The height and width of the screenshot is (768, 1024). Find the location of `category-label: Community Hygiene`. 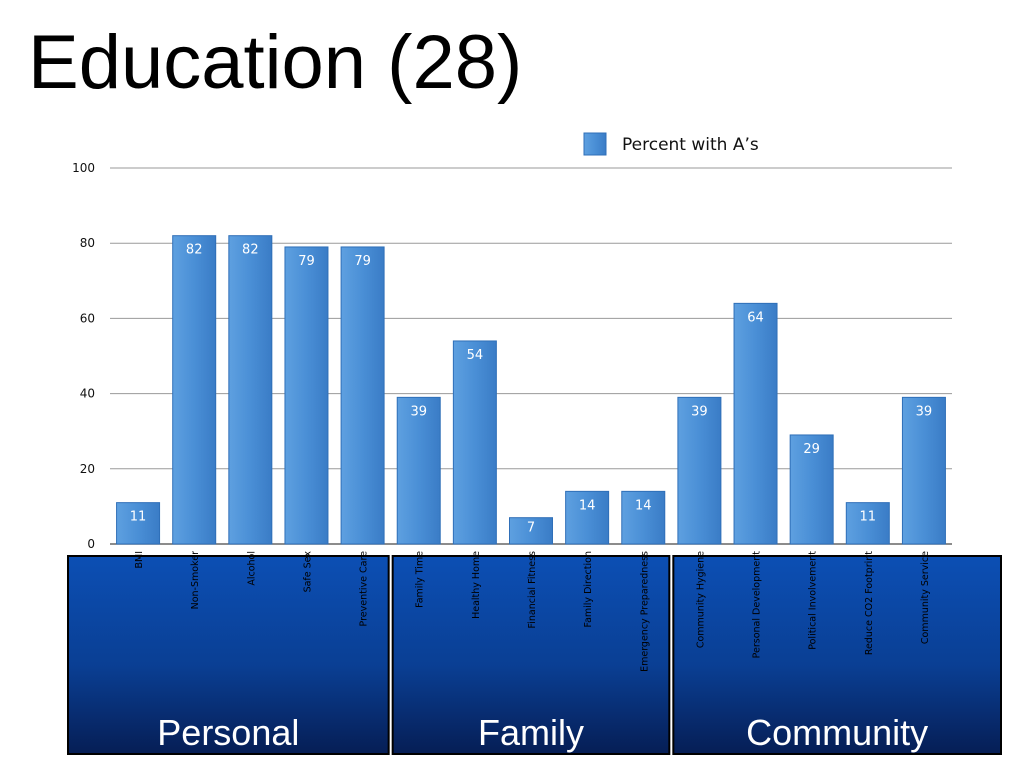

category-label: Community Hygiene is located at coordinates (700, 599).